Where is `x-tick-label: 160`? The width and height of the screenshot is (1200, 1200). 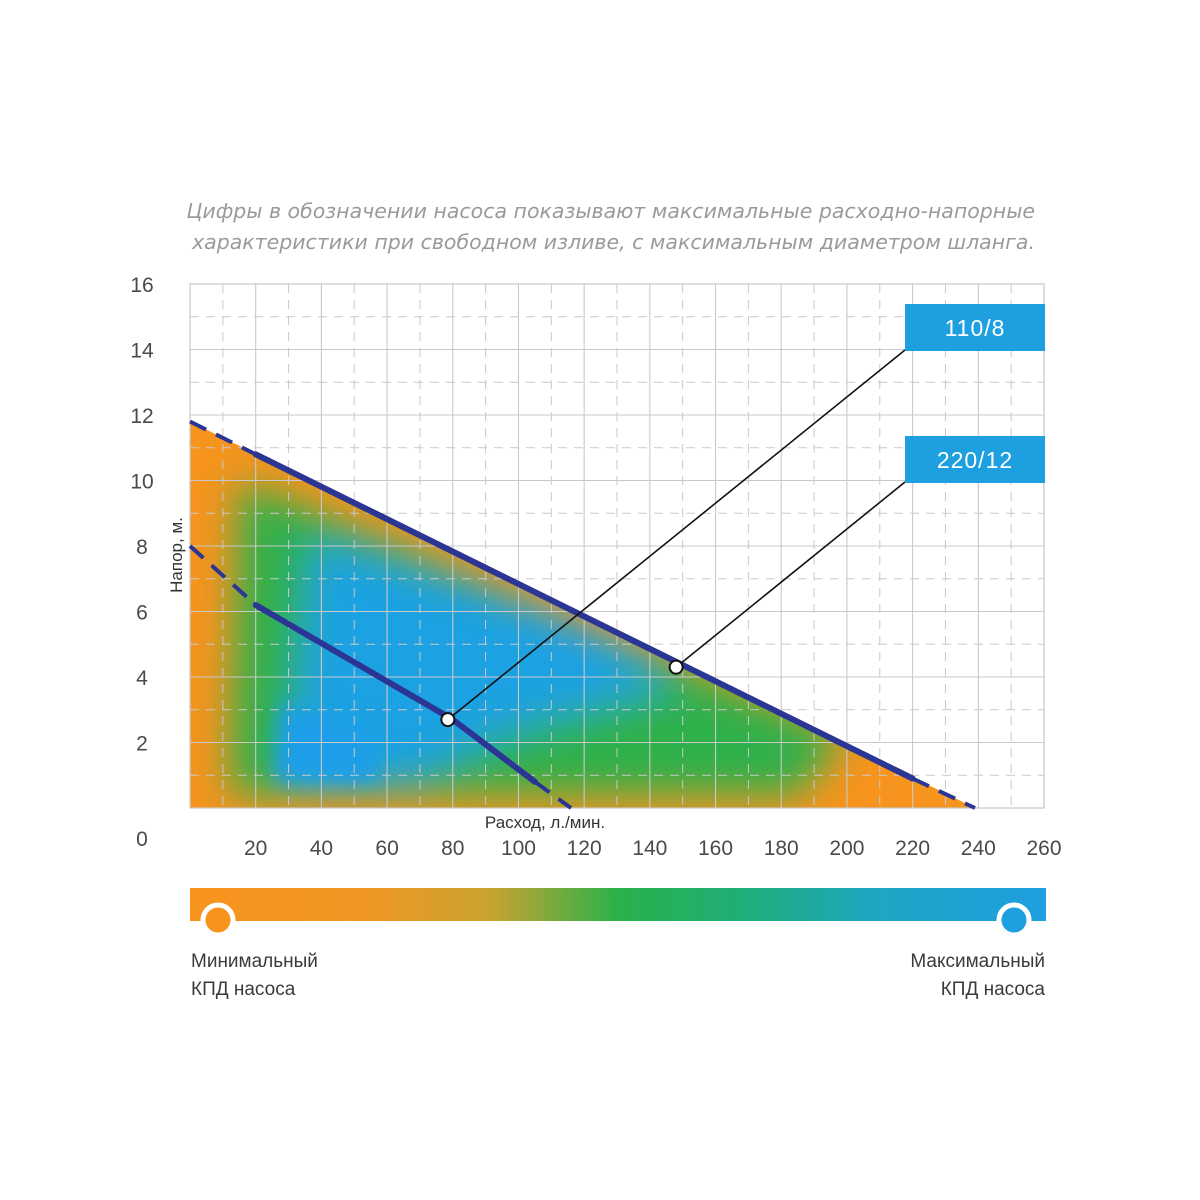
x-tick-label: 160 is located at coordinates (715, 848).